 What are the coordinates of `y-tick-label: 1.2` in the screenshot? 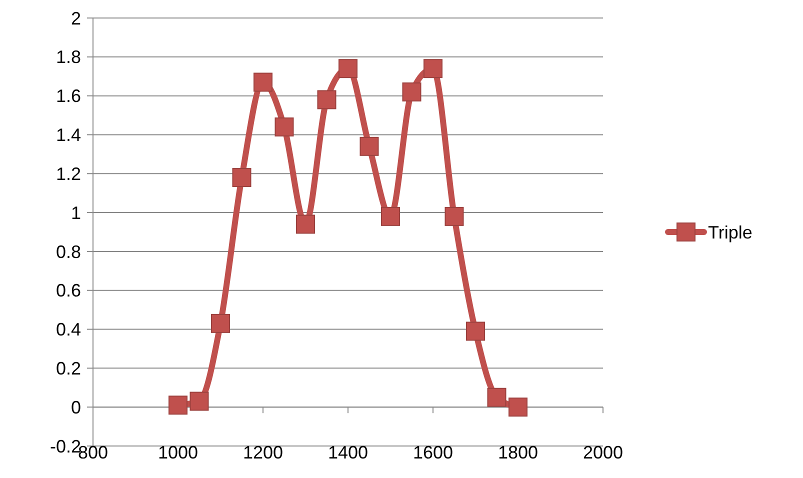 It's located at (68, 174).